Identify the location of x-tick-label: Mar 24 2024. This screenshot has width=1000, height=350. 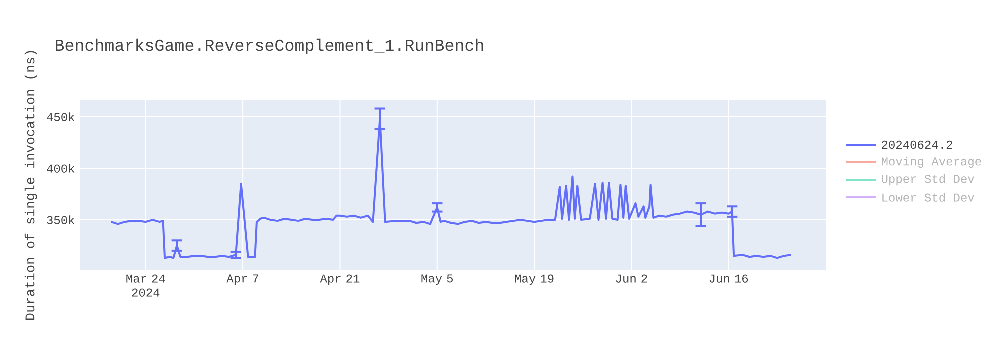
(146, 285).